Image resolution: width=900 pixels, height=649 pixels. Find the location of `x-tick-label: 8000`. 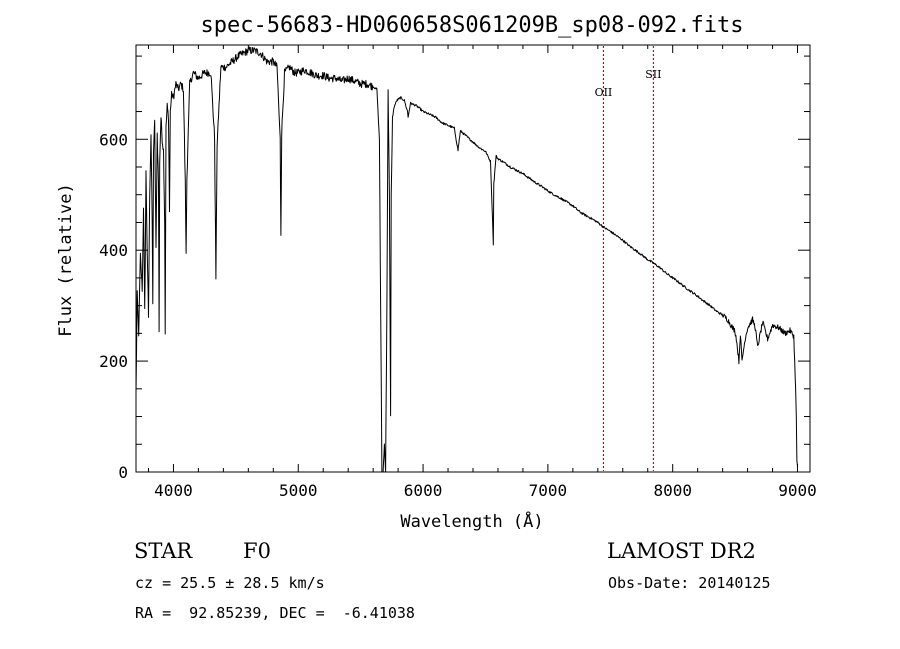

x-tick-label: 8000 is located at coordinates (672, 490).